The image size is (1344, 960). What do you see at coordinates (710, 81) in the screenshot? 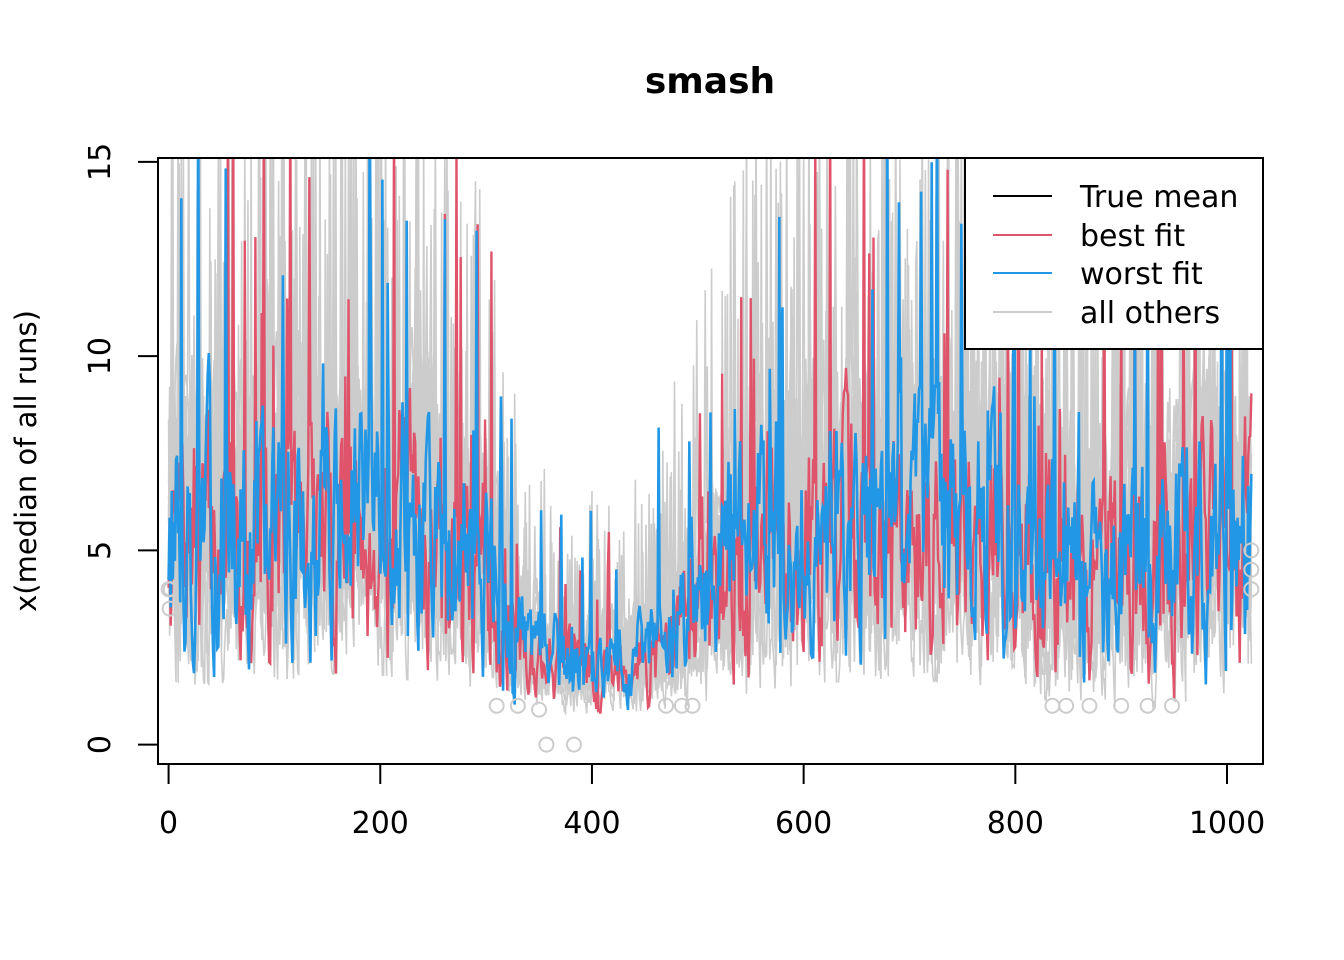
I see `chart-title: smash` at bounding box center [710, 81].